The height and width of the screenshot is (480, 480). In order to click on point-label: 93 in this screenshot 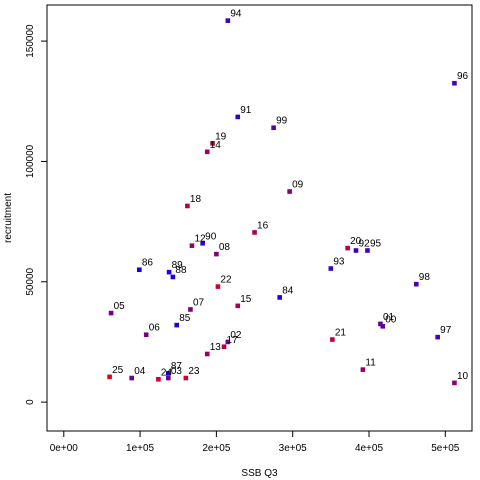, I will do `click(339, 262)`.